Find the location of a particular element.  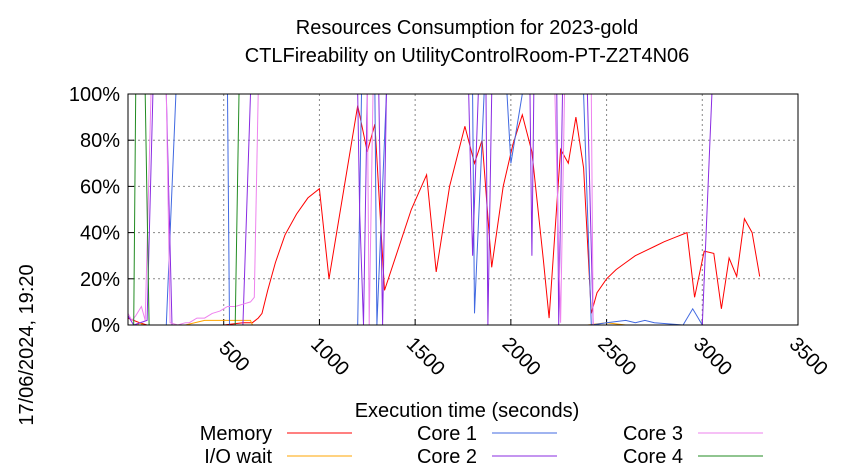

x-tick-label: 500 is located at coordinates (233, 356).